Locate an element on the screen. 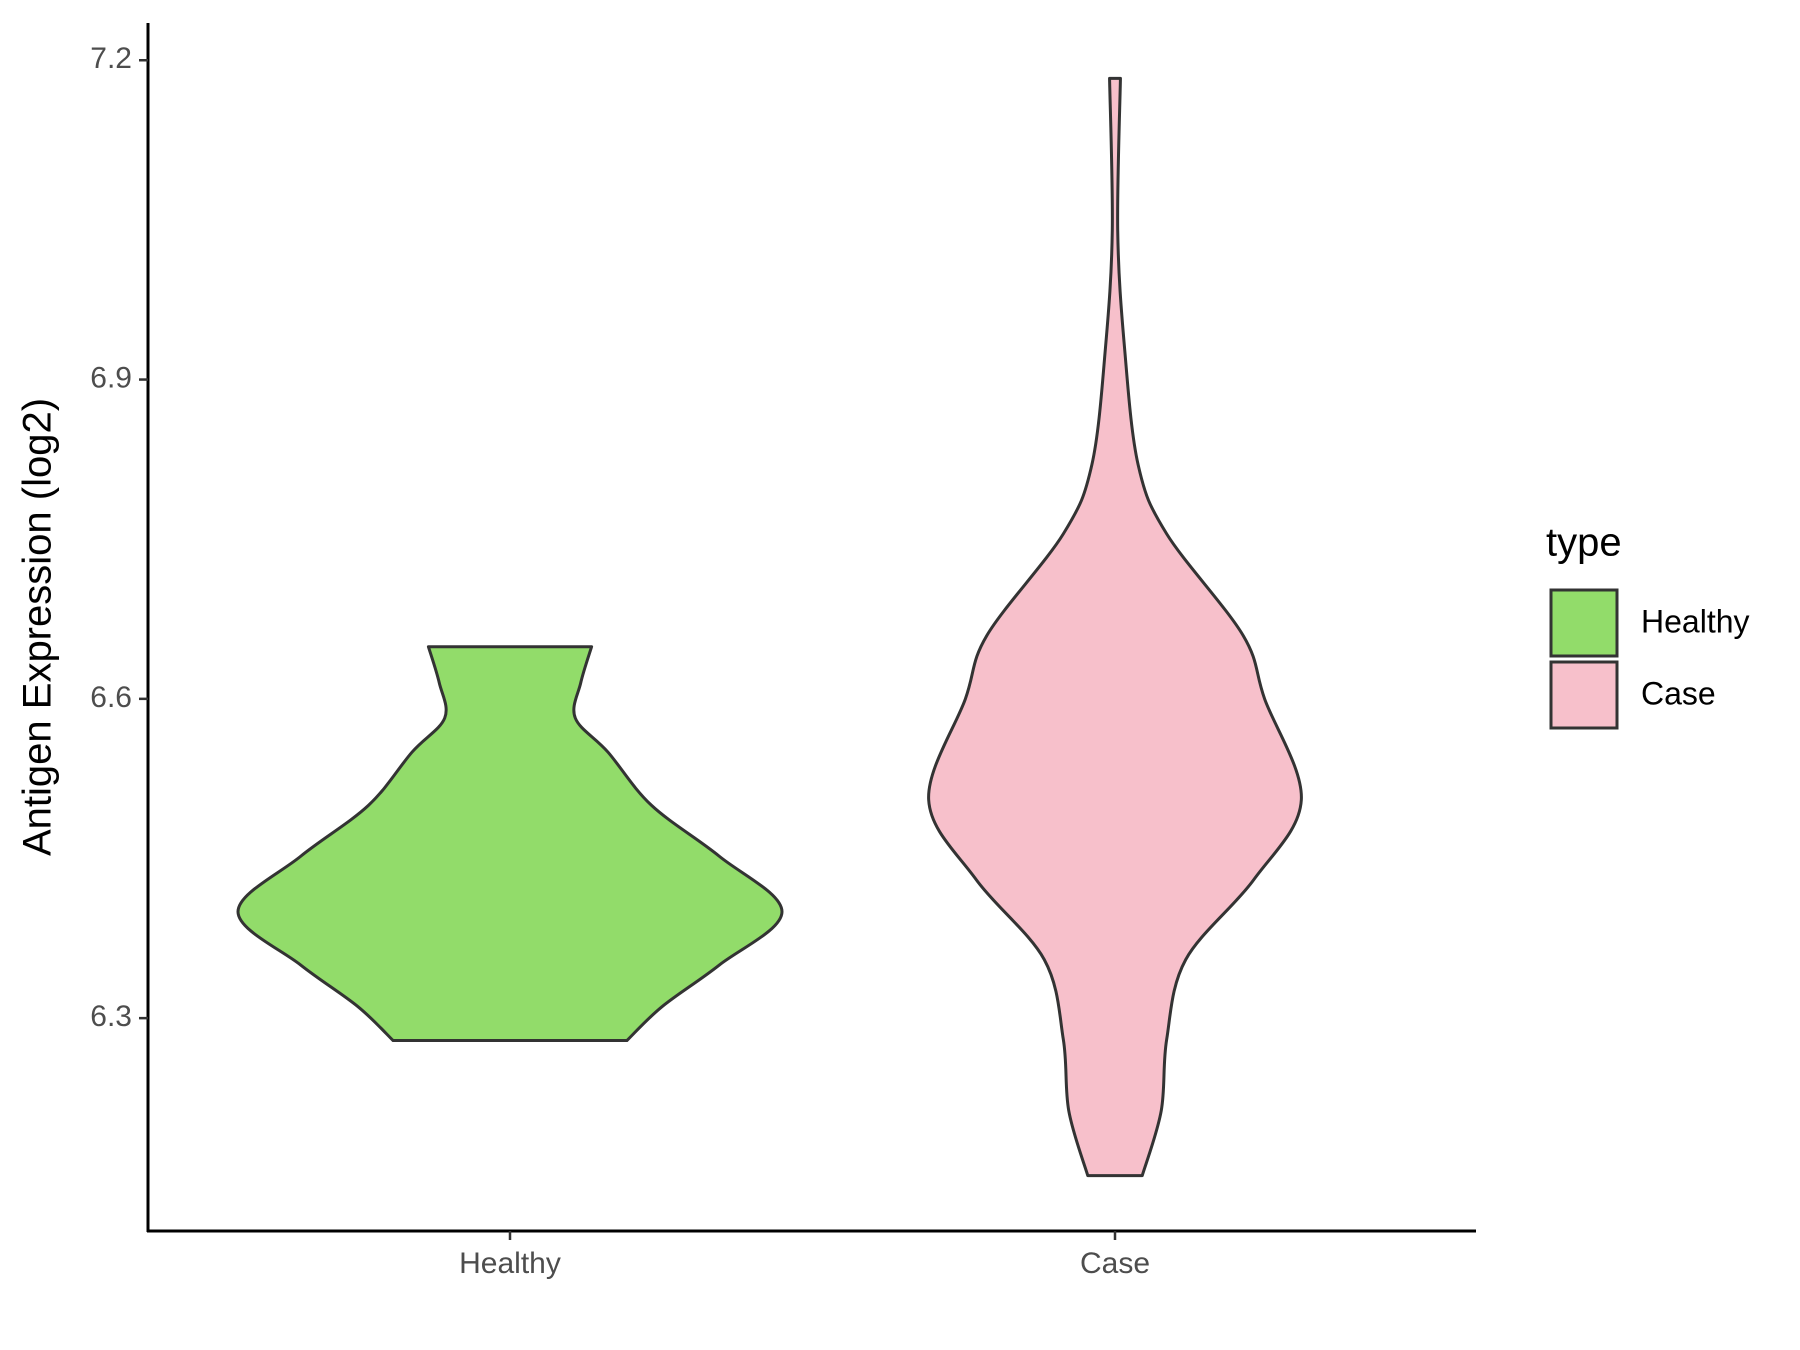  y-tick-label: 6.3 is located at coordinates (111, 1016).